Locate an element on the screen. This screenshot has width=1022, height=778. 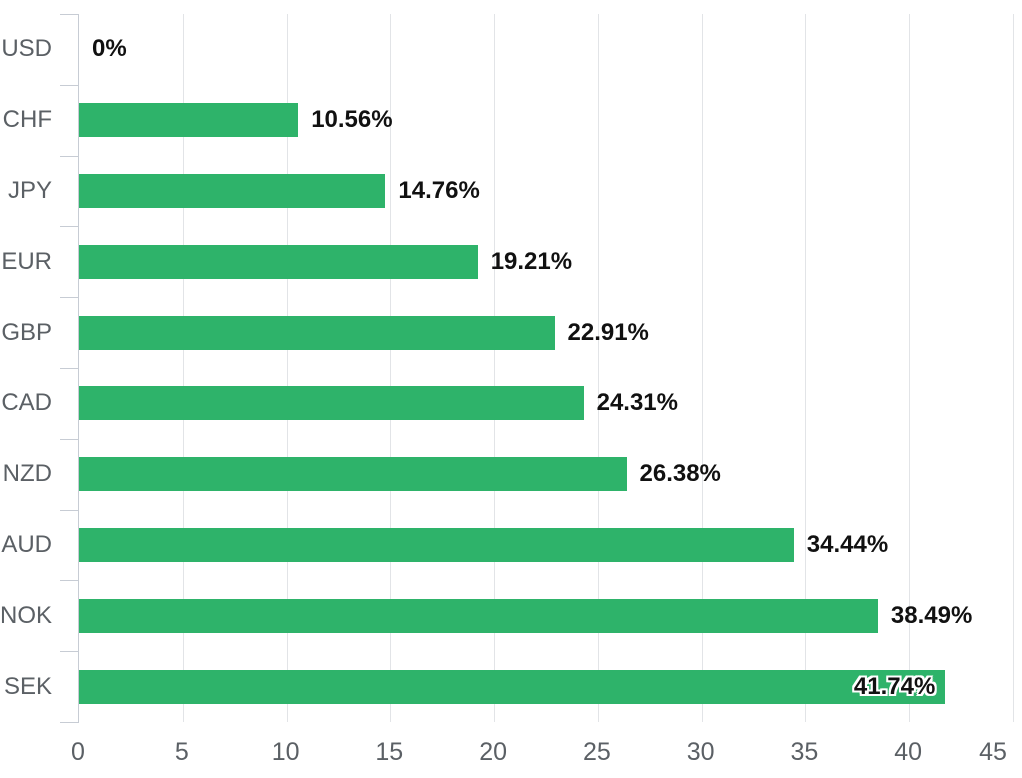
bar-gbp is located at coordinates (317, 332).